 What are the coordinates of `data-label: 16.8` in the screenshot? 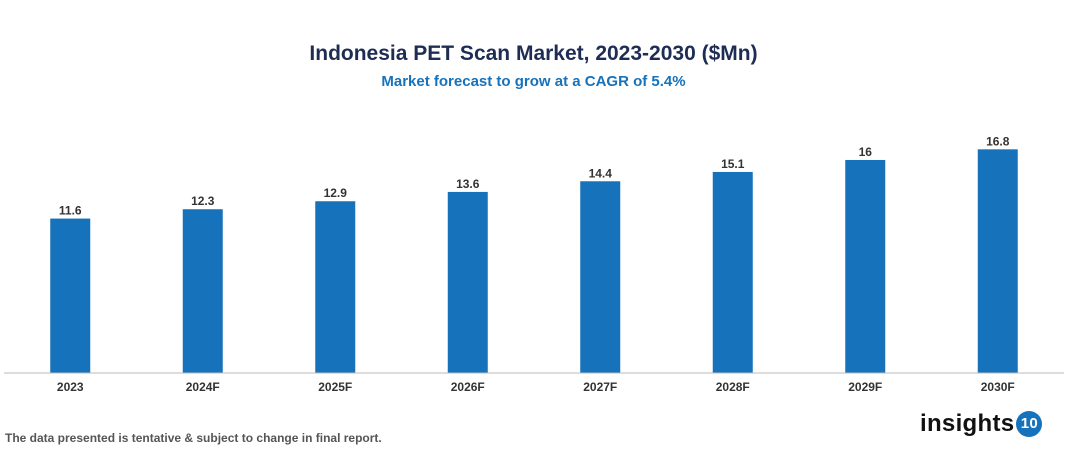 It's located at (998, 141).